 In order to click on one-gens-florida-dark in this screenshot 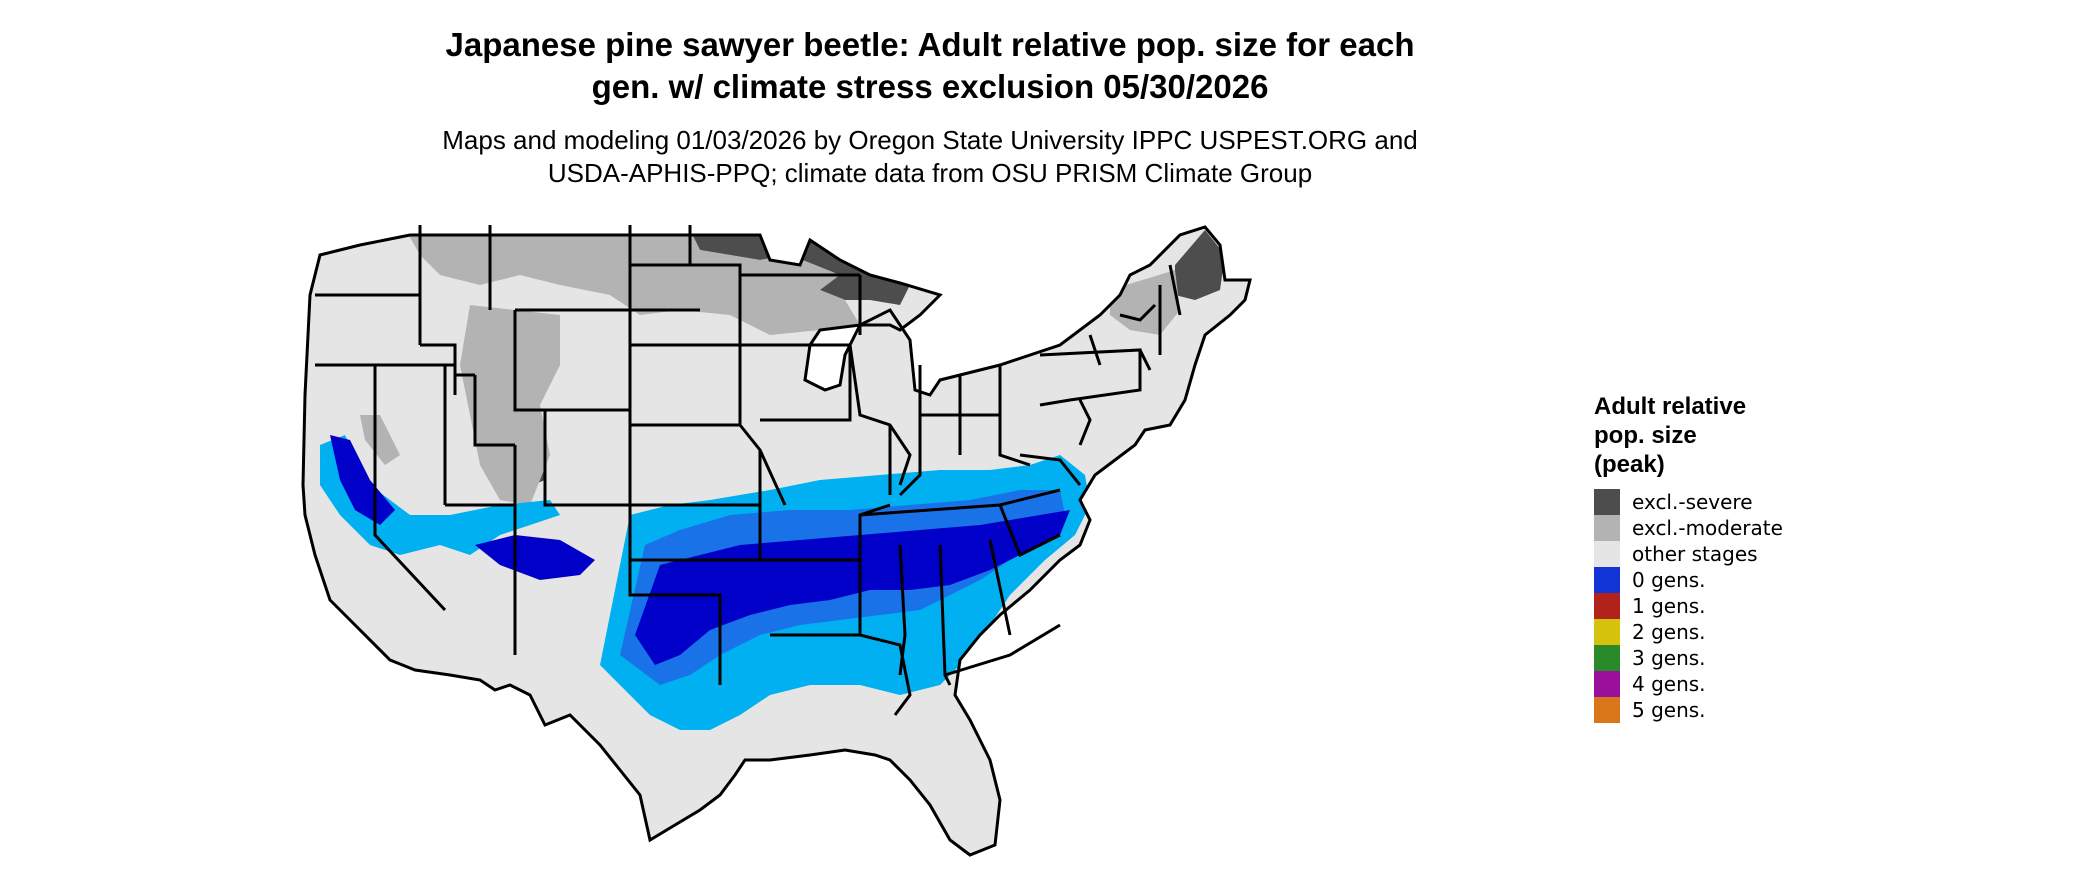, I will do `click(1203, 837)`.